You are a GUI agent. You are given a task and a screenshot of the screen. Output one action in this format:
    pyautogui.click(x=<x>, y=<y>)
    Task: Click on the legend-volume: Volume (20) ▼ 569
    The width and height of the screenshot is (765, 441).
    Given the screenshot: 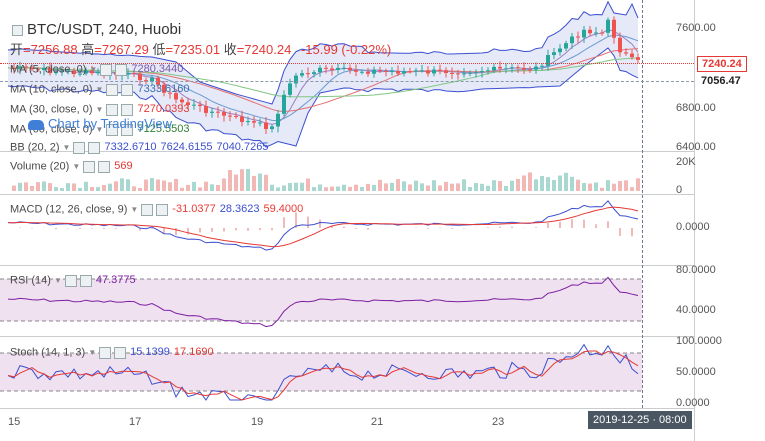 What is the action you would take?
    pyautogui.click(x=71, y=166)
    